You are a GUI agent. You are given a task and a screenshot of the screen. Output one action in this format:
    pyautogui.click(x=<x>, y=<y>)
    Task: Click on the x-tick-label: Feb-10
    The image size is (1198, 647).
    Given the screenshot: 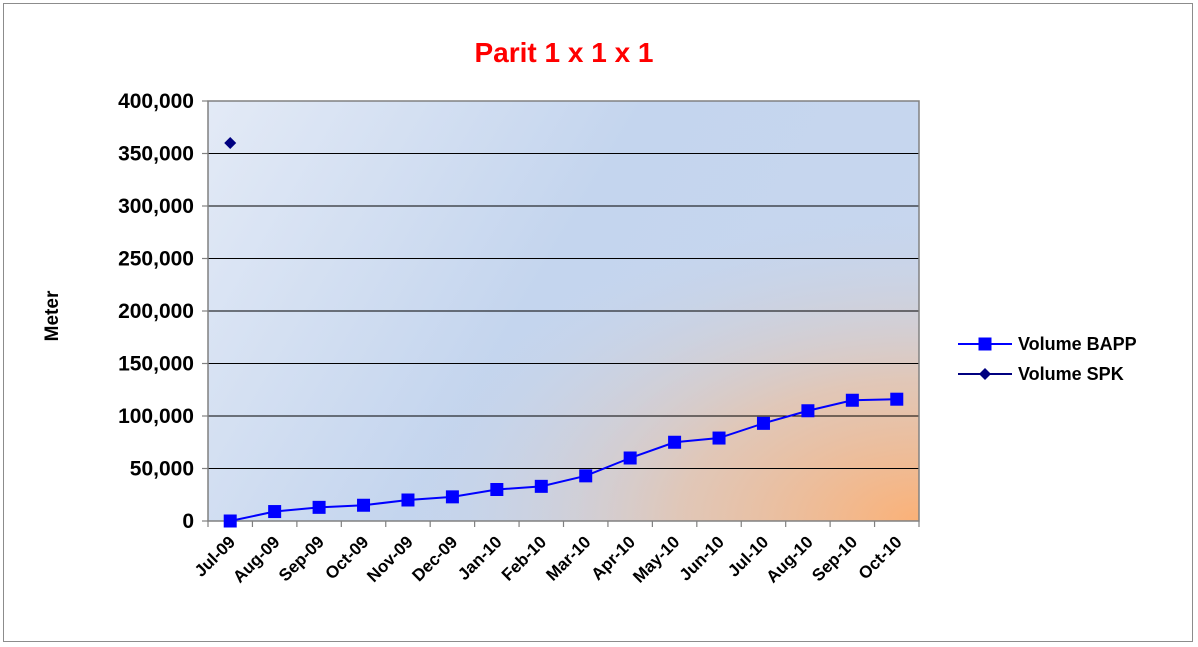 What is the action you would take?
    pyautogui.click(x=524, y=558)
    